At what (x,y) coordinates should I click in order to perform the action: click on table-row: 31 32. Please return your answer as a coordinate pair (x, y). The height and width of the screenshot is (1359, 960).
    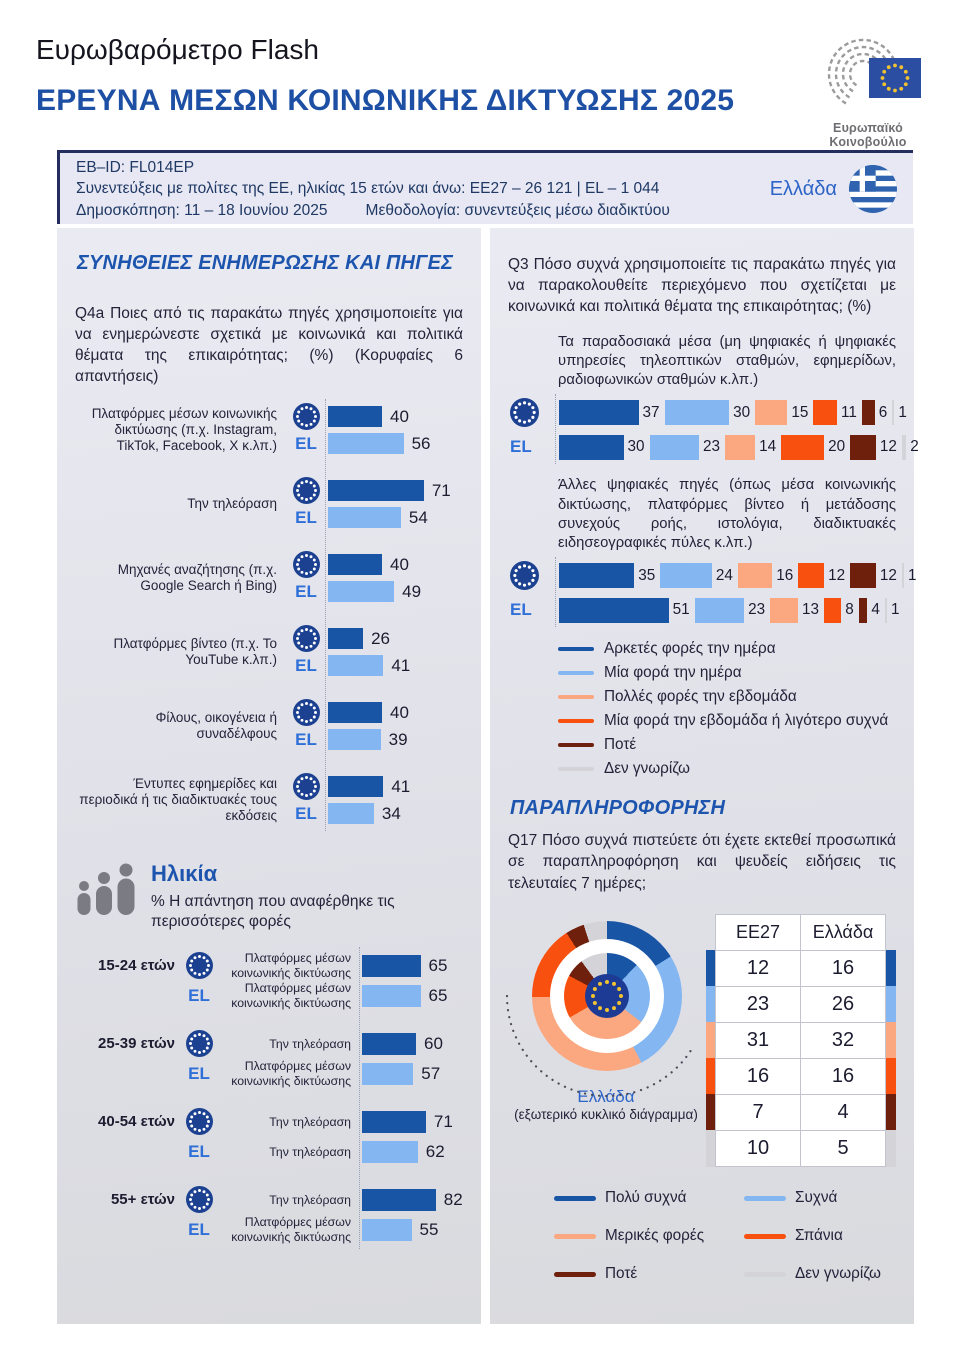
    Looking at the image, I should click on (801, 1041).